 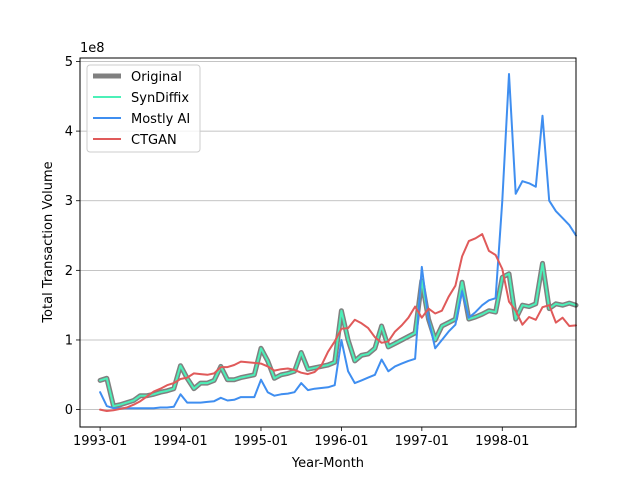 What do you see at coordinates (100, 441) in the screenshot?
I see `x-tick-label: 1993-01` at bounding box center [100, 441].